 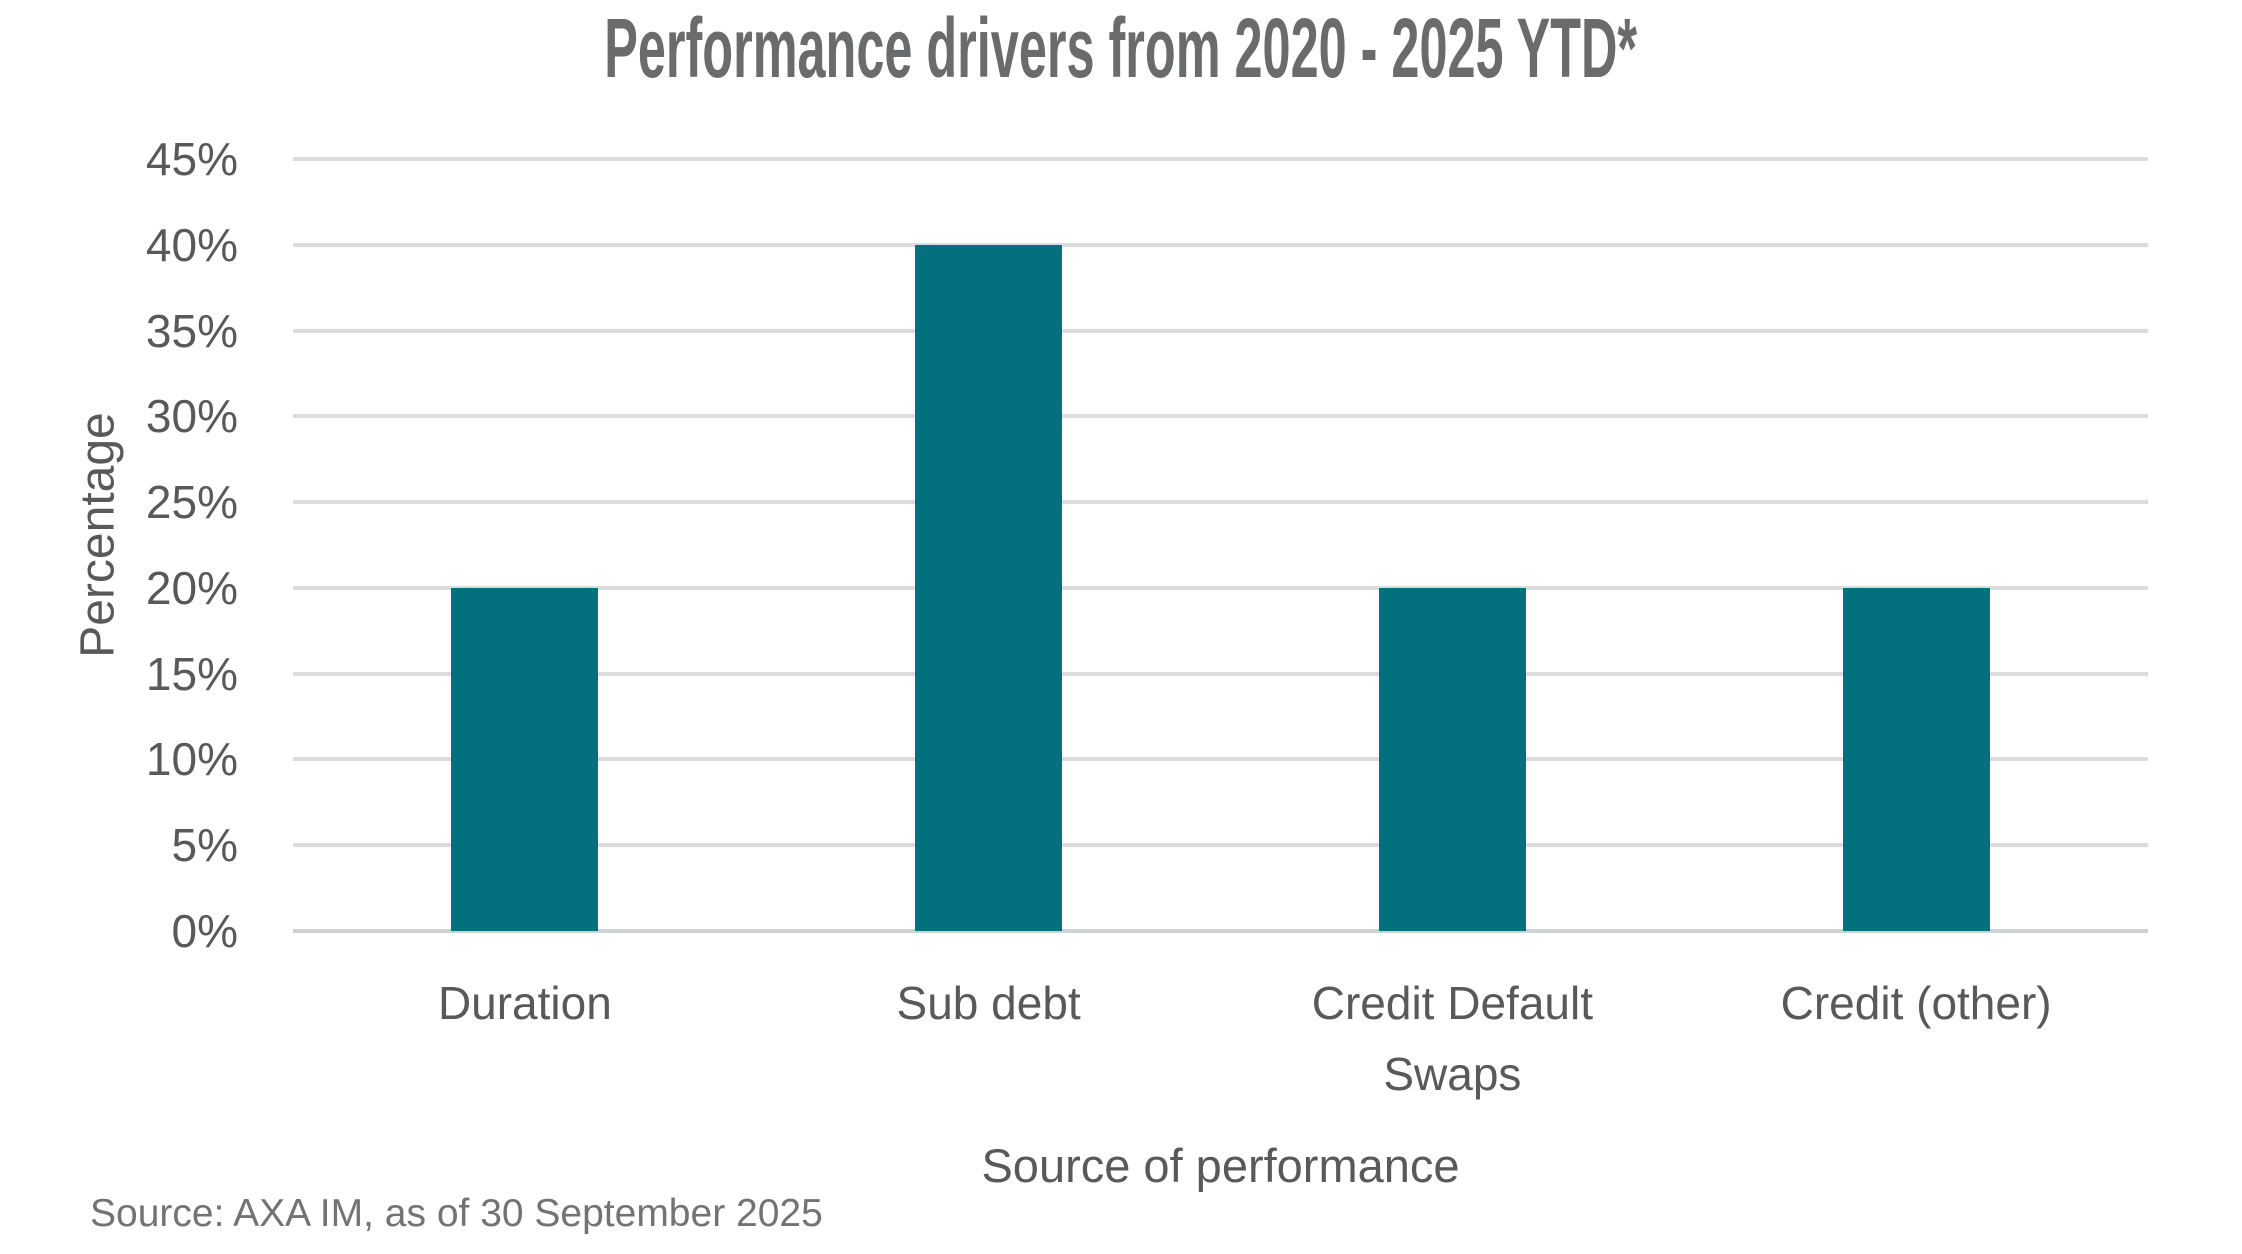 I want to click on bar-credit-other, so click(x=1916, y=759).